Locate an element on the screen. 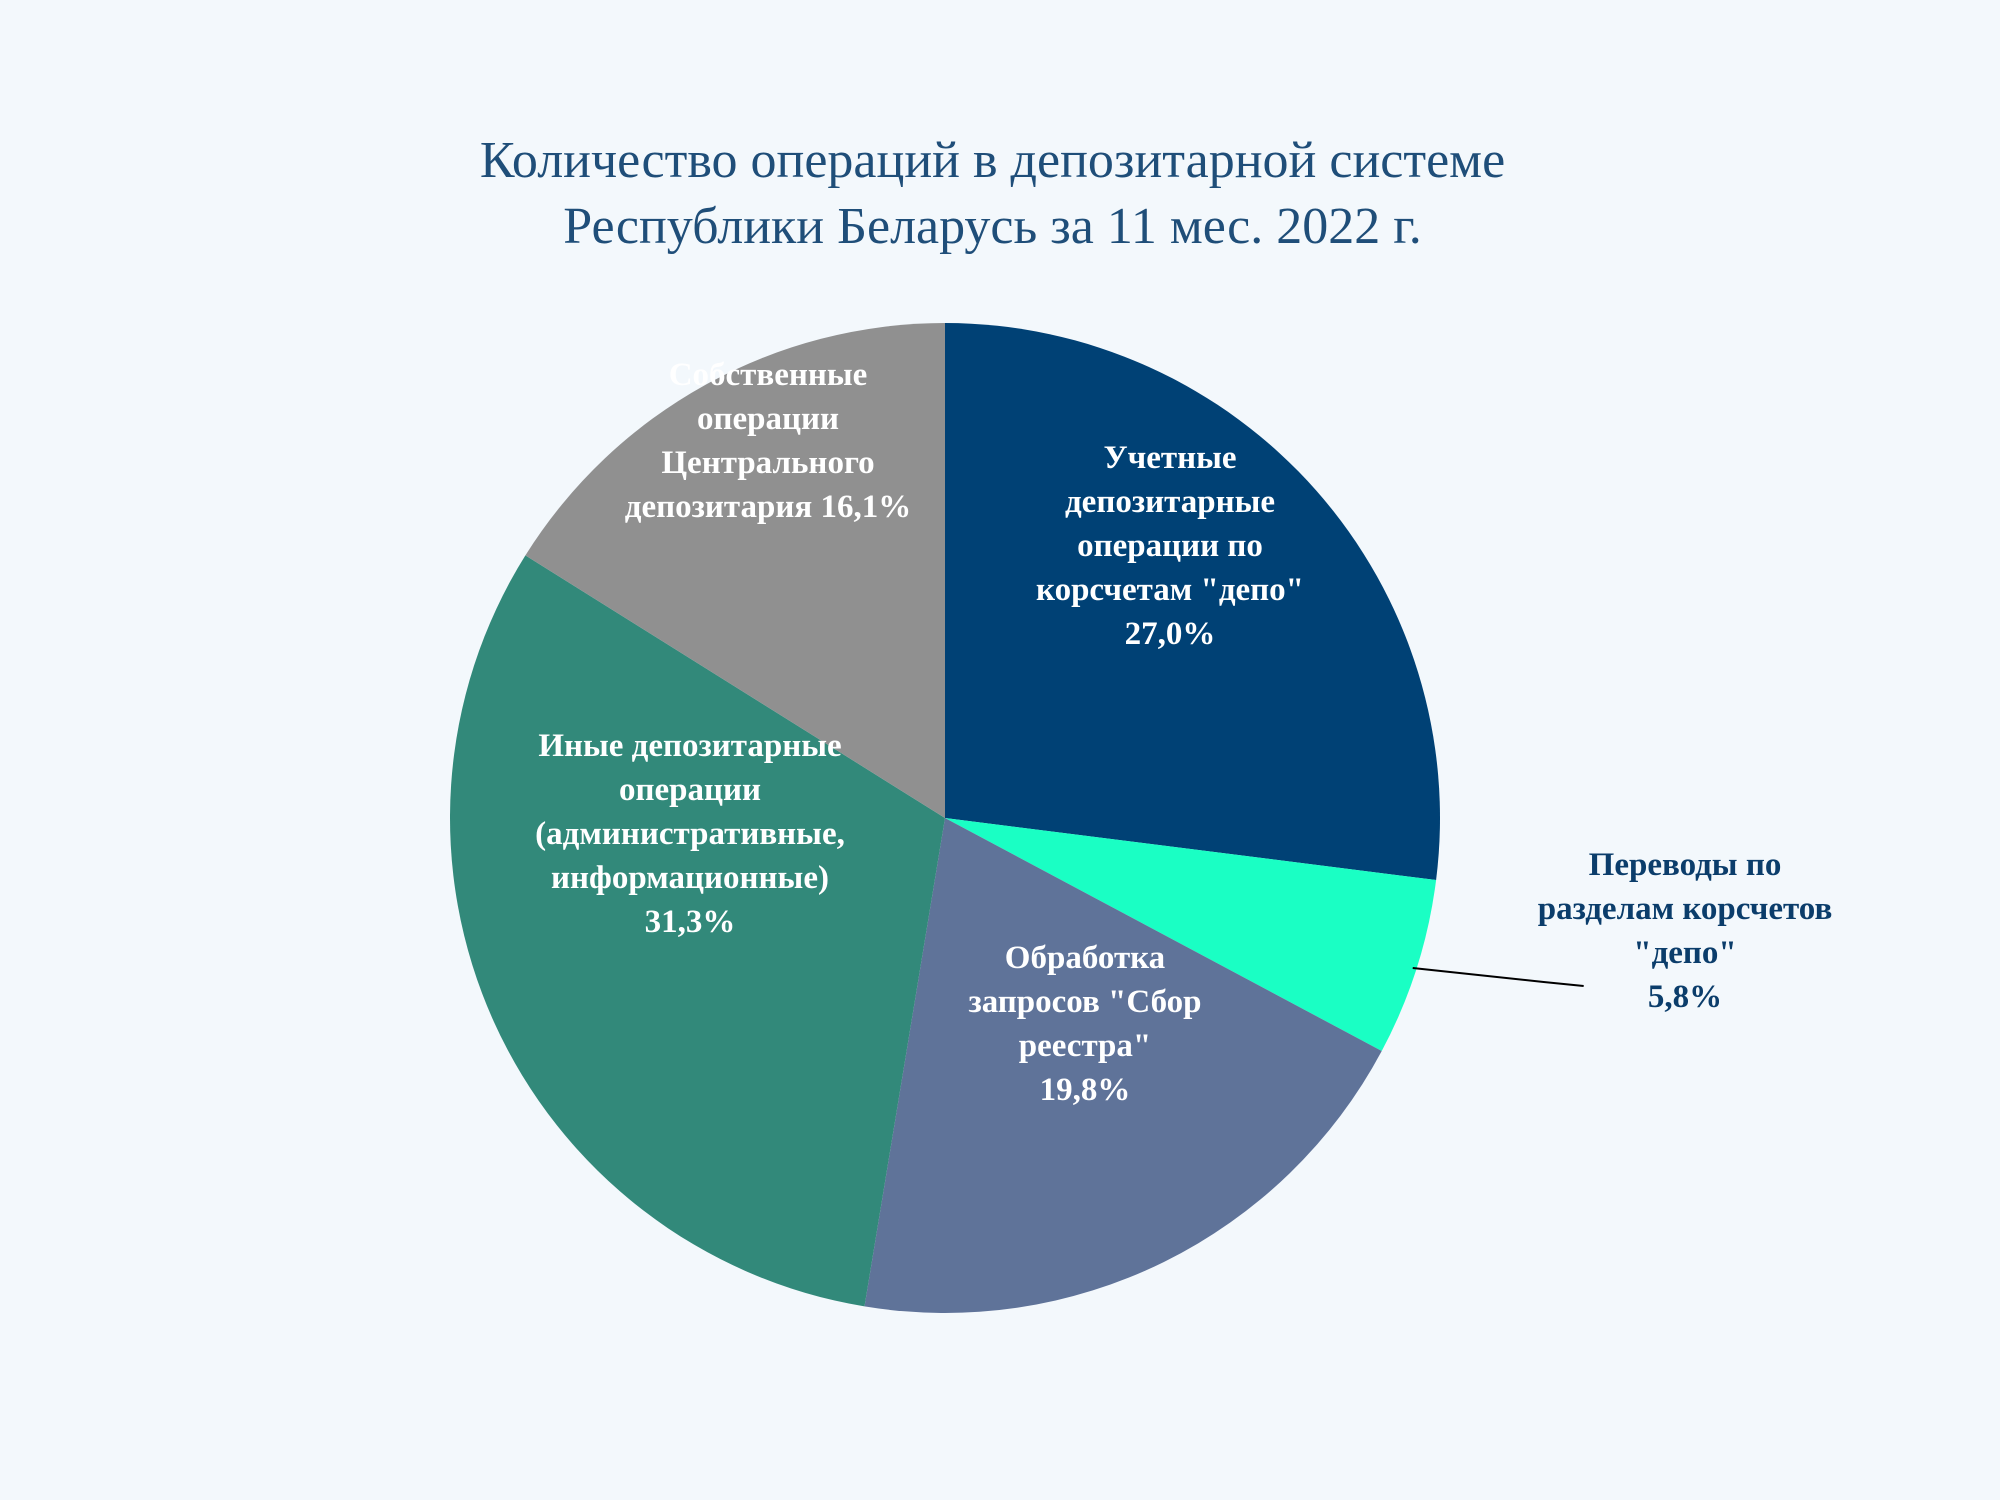 This screenshot has width=2000, height=1500. pie-slice-own is located at coordinates (735, 570).